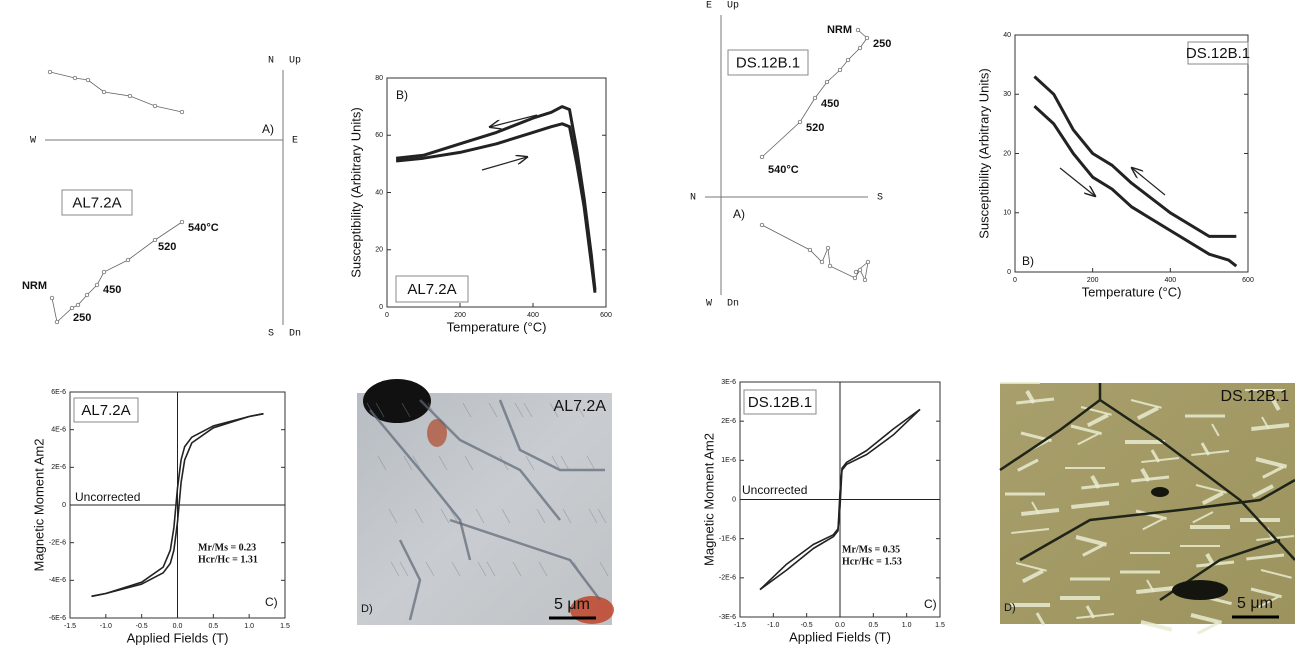 Image resolution: width=1295 pixels, height=654 pixels. What do you see at coordinates (106, 626) in the screenshot?
I see `x-tick-label: -1.0` at bounding box center [106, 626].